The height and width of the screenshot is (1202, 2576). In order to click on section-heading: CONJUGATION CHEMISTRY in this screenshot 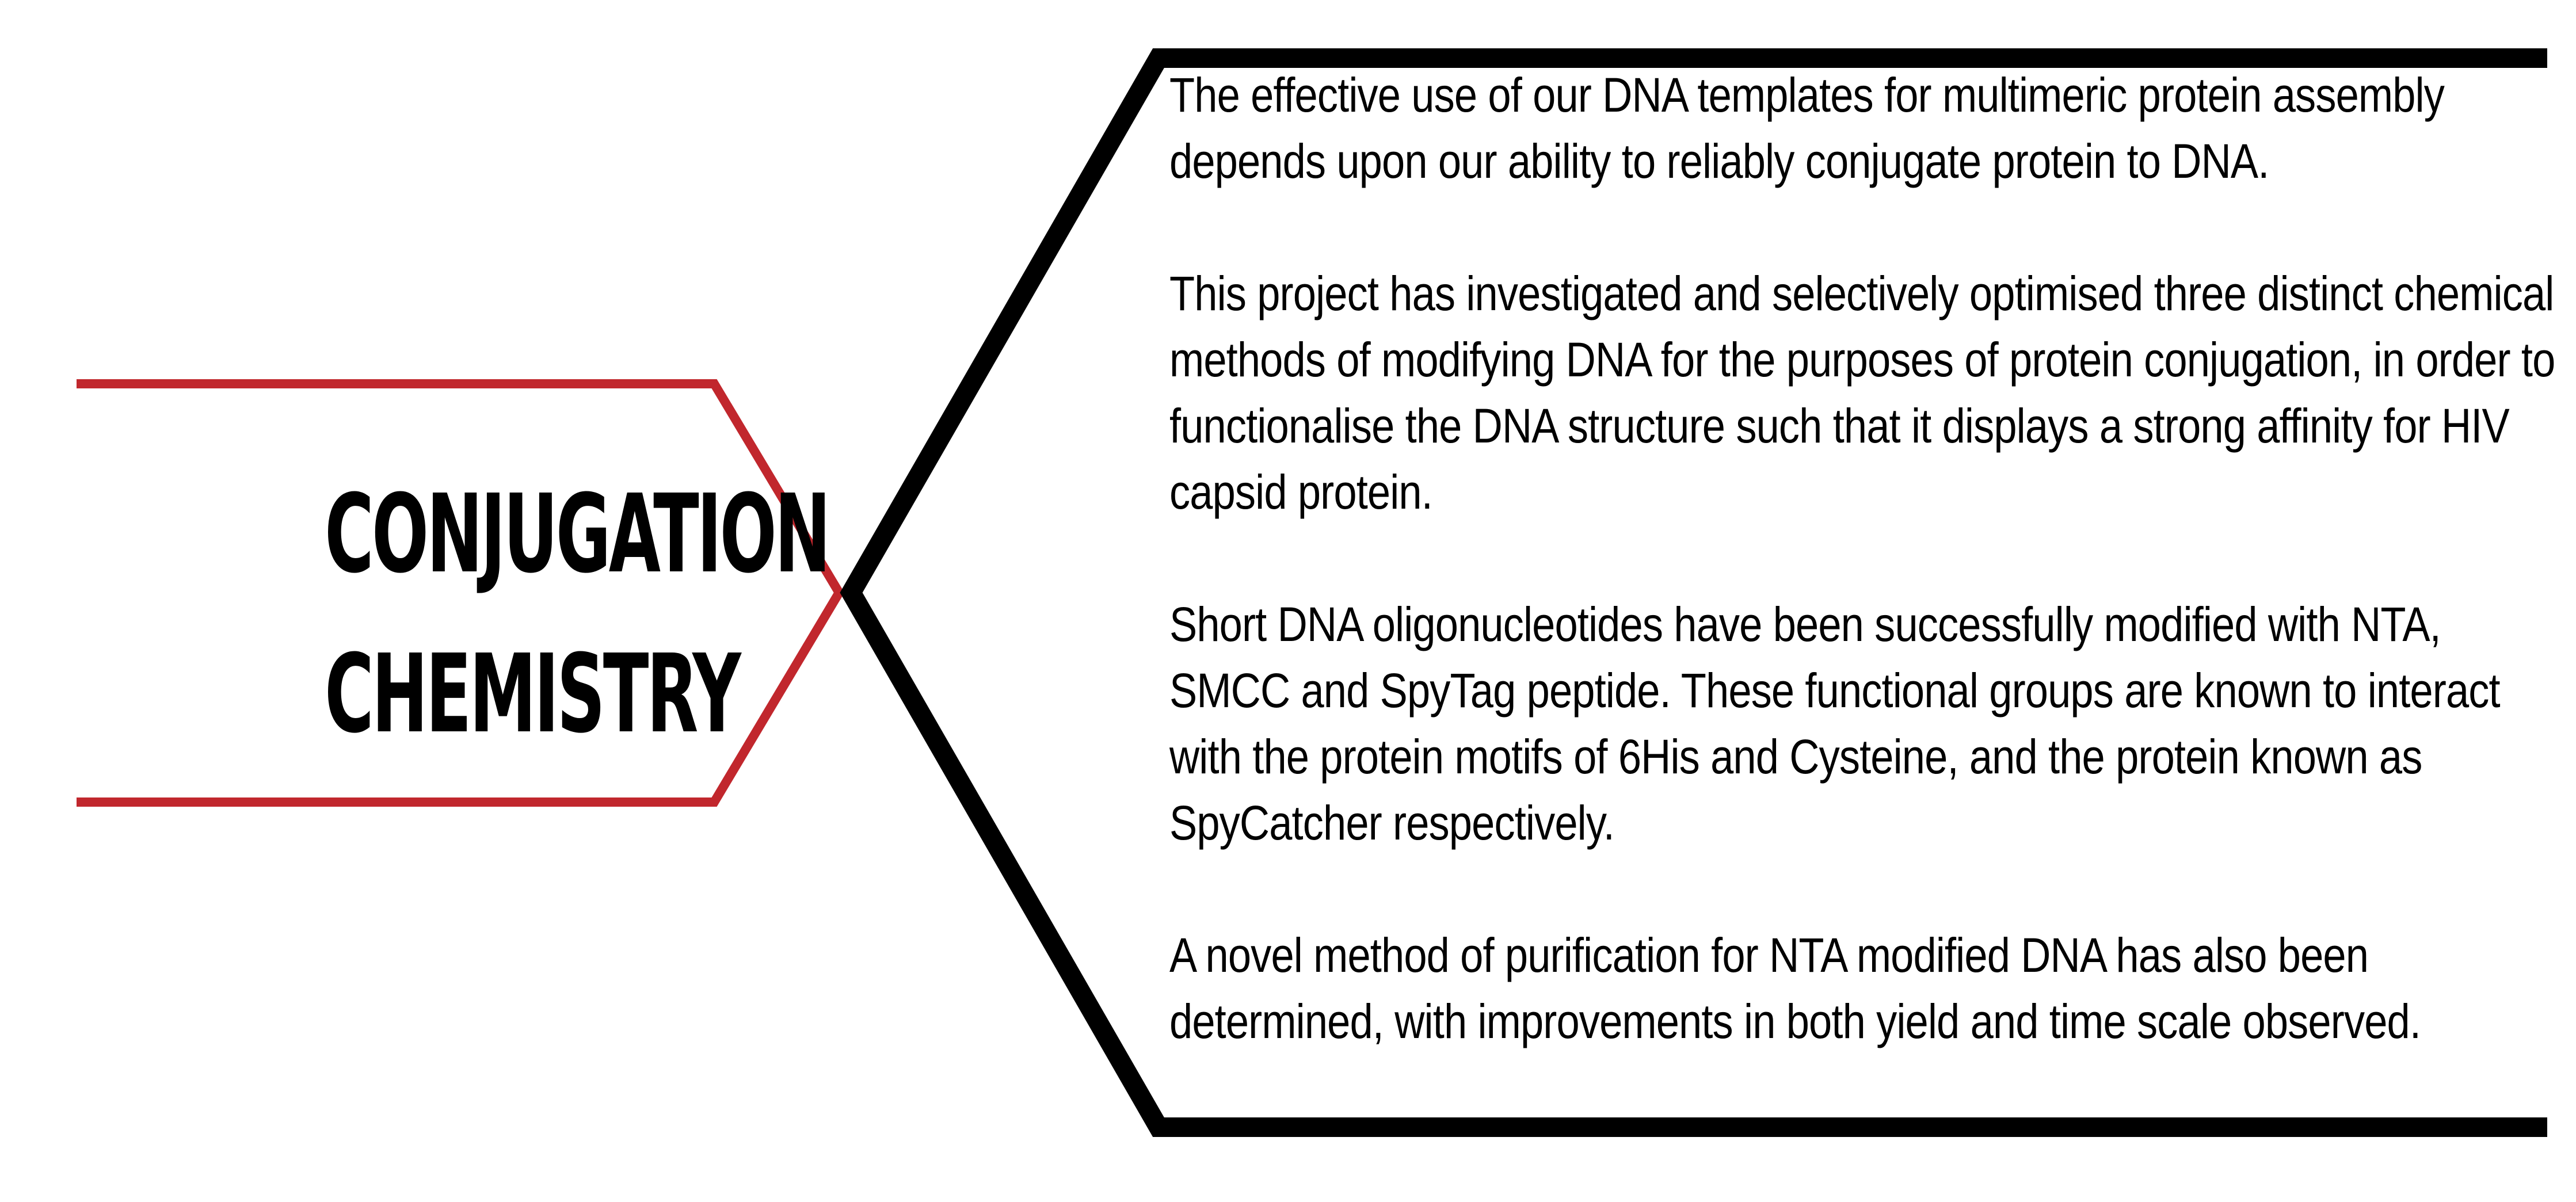, I will do `click(577, 614)`.